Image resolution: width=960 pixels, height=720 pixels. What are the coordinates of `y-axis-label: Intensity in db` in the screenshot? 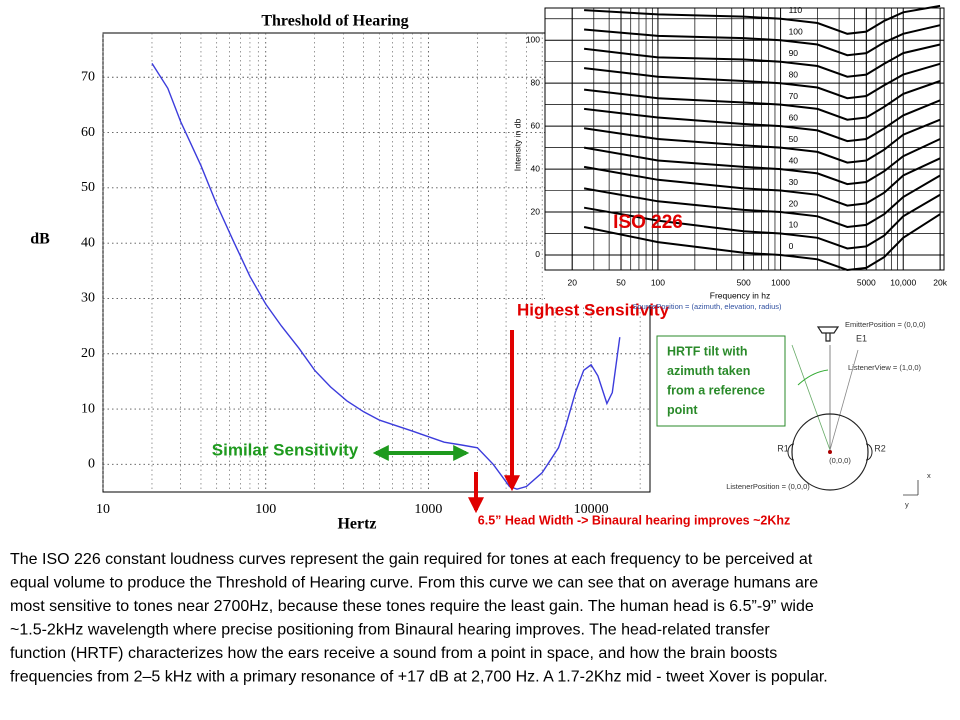 It's located at (517, 145).